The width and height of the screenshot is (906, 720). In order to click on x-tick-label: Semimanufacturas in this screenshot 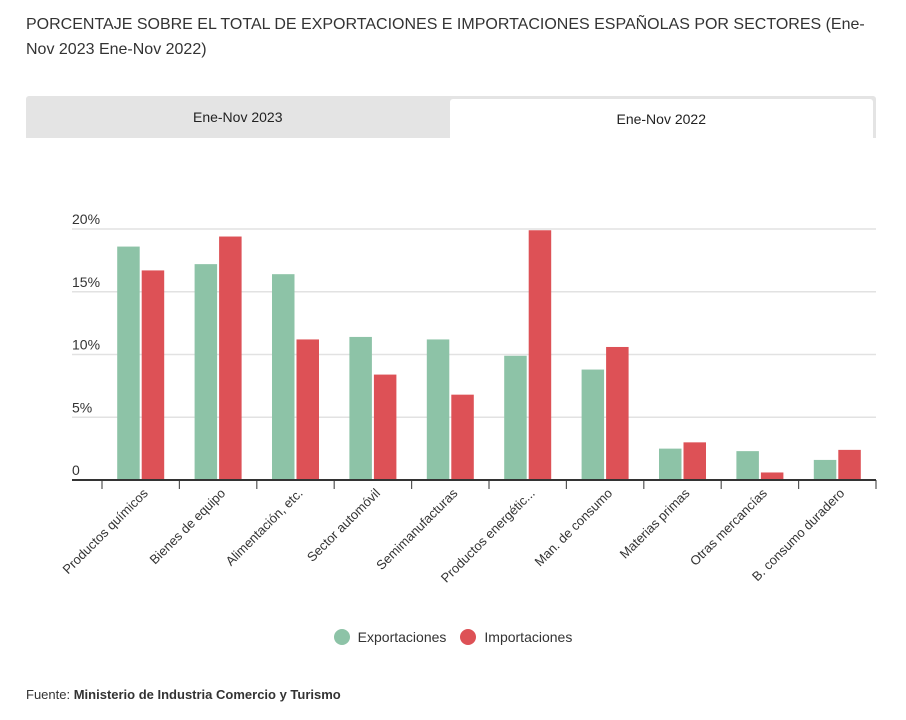, I will do `click(417, 529)`.